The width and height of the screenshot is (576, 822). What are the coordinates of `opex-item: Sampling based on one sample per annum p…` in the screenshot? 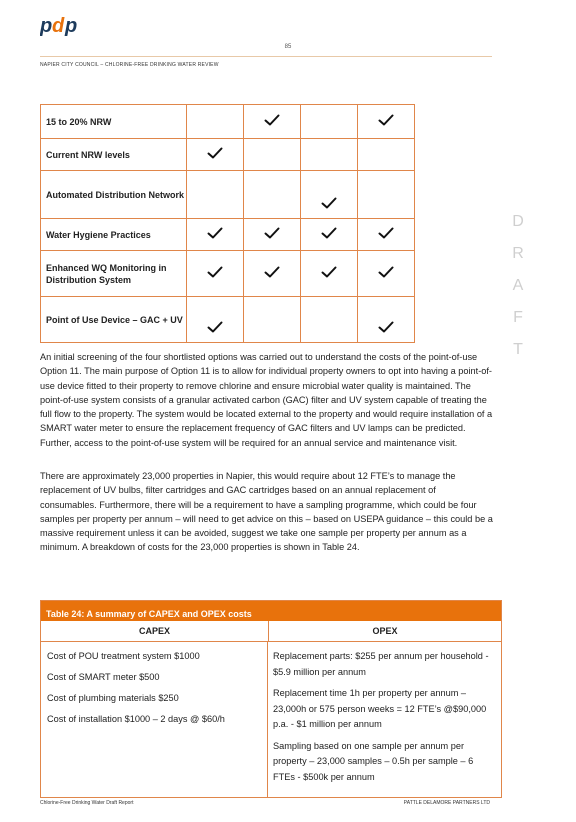 It's located at (373, 761).